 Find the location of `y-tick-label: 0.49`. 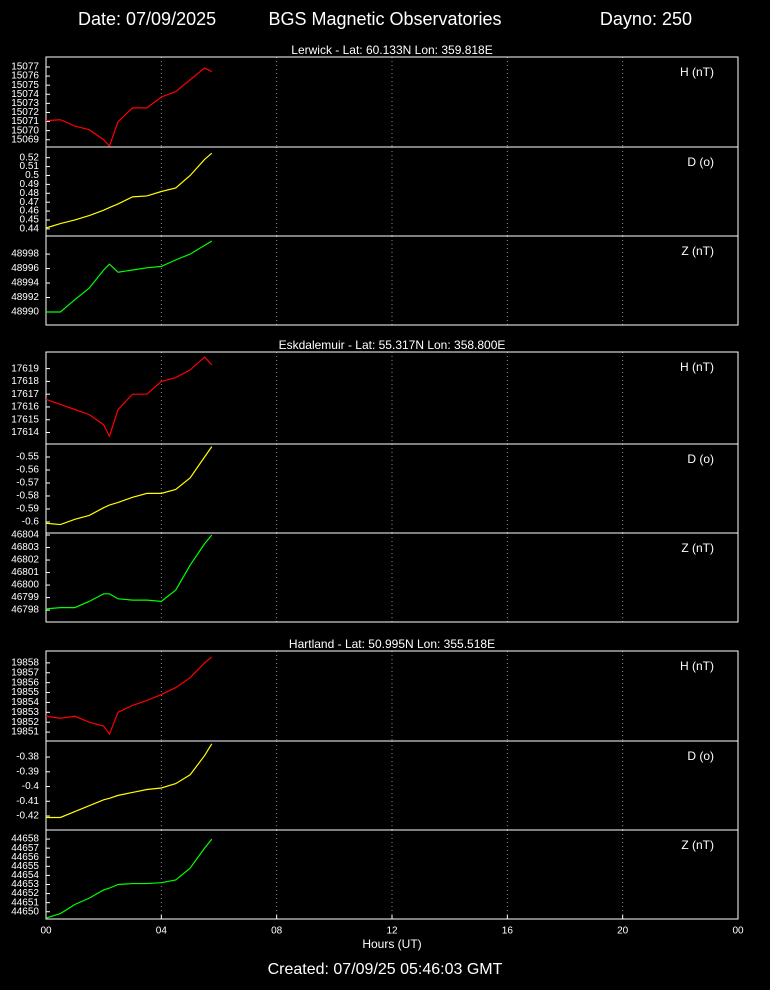

y-tick-label: 0.49 is located at coordinates (30, 184).